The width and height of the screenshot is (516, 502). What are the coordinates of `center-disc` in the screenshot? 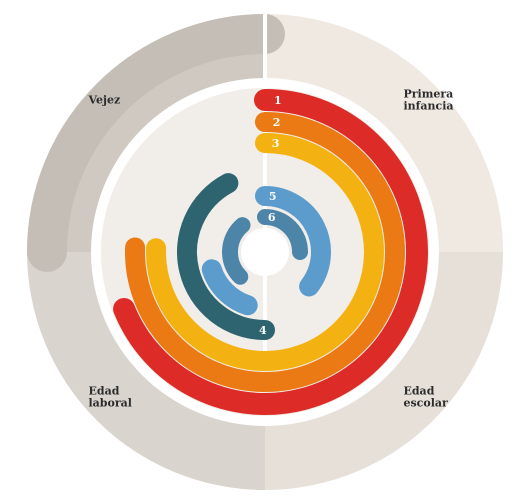 It's located at (265, 252).